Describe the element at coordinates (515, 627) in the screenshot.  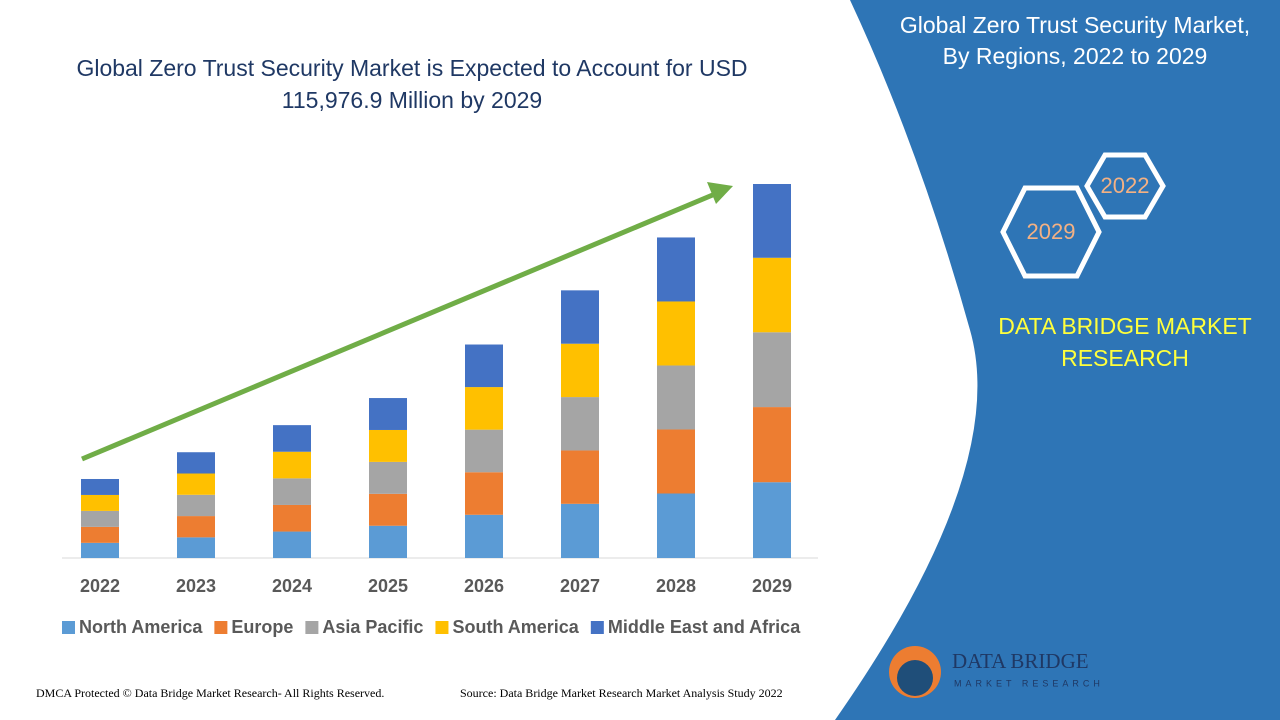
I see `legend-label: South America` at that location.